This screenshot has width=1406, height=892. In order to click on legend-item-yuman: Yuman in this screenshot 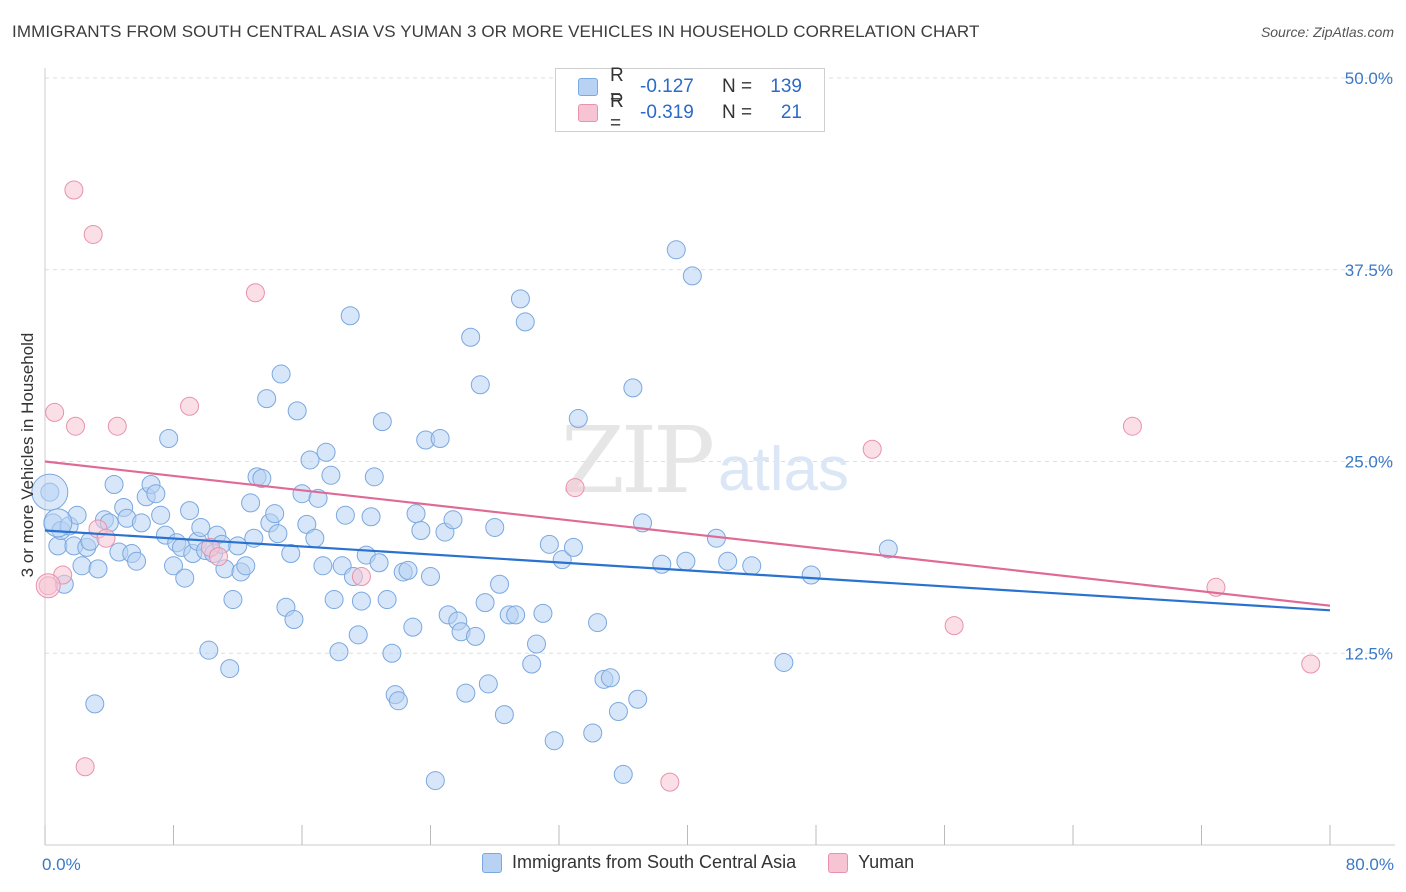, I will do `click(871, 862)`.